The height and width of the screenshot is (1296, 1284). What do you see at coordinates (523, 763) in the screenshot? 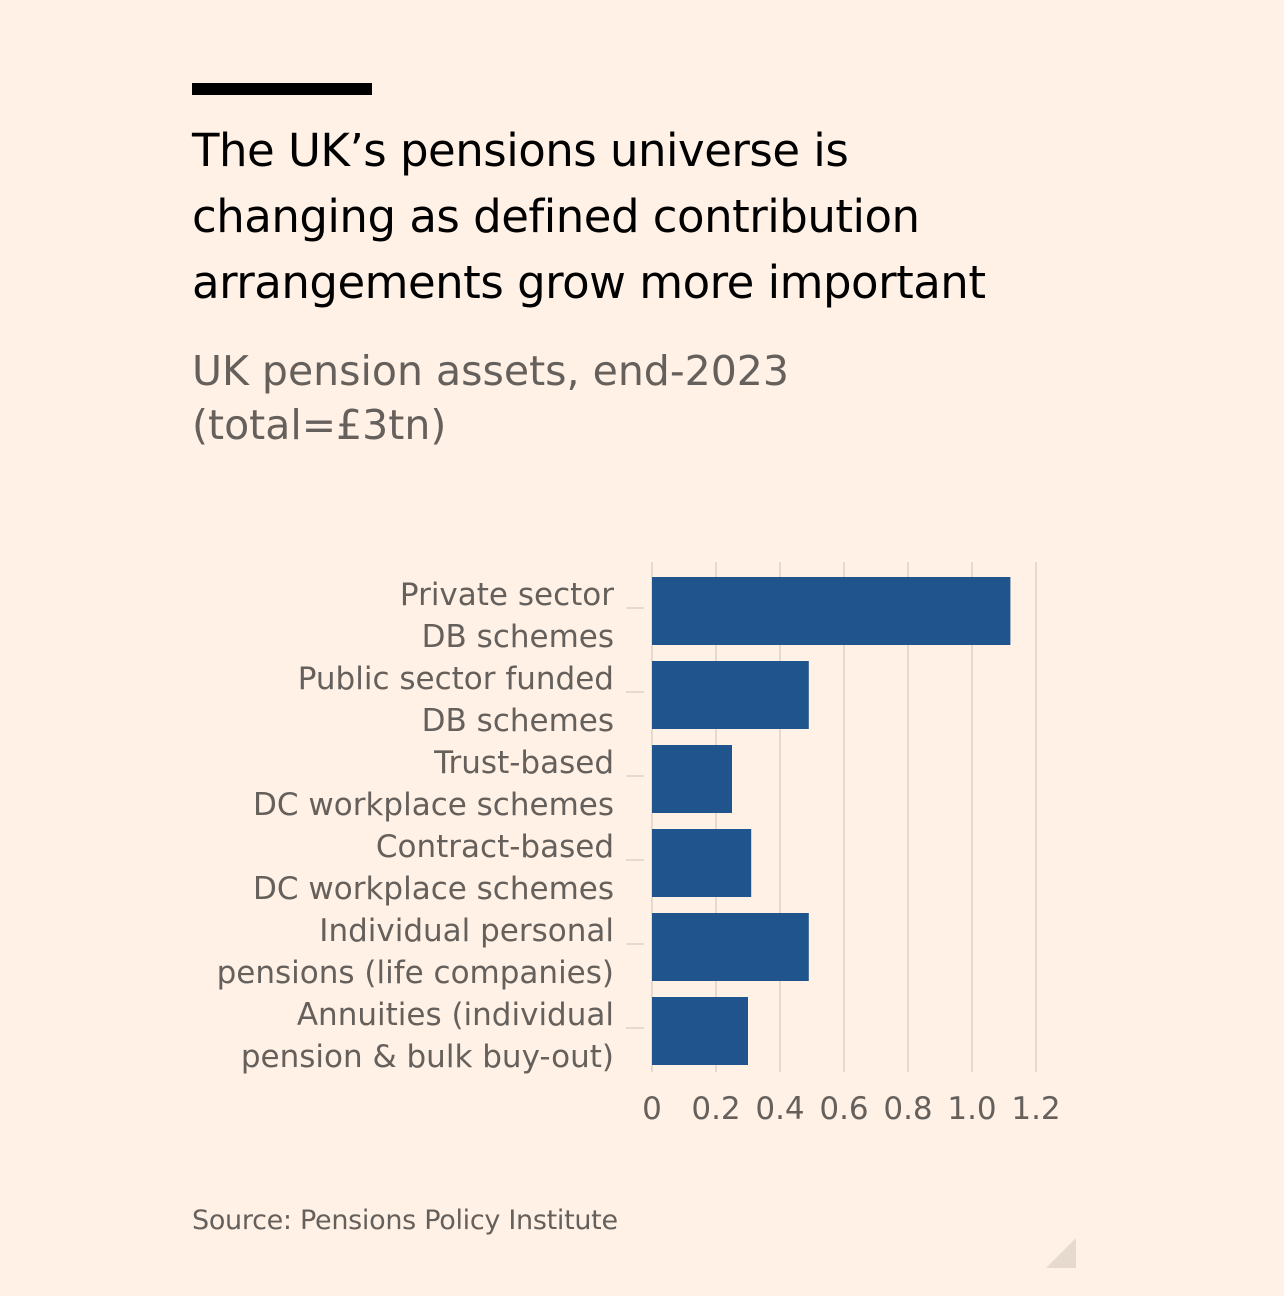
I see `category-label: Trust-based` at bounding box center [523, 763].